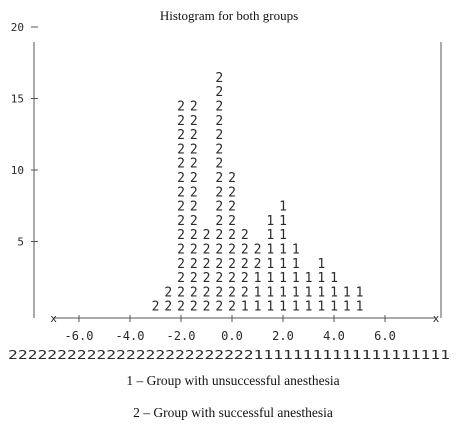 The width and height of the screenshot is (457, 437). What do you see at coordinates (53, 318) in the screenshot?
I see `x-axis-end-left: x` at bounding box center [53, 318].